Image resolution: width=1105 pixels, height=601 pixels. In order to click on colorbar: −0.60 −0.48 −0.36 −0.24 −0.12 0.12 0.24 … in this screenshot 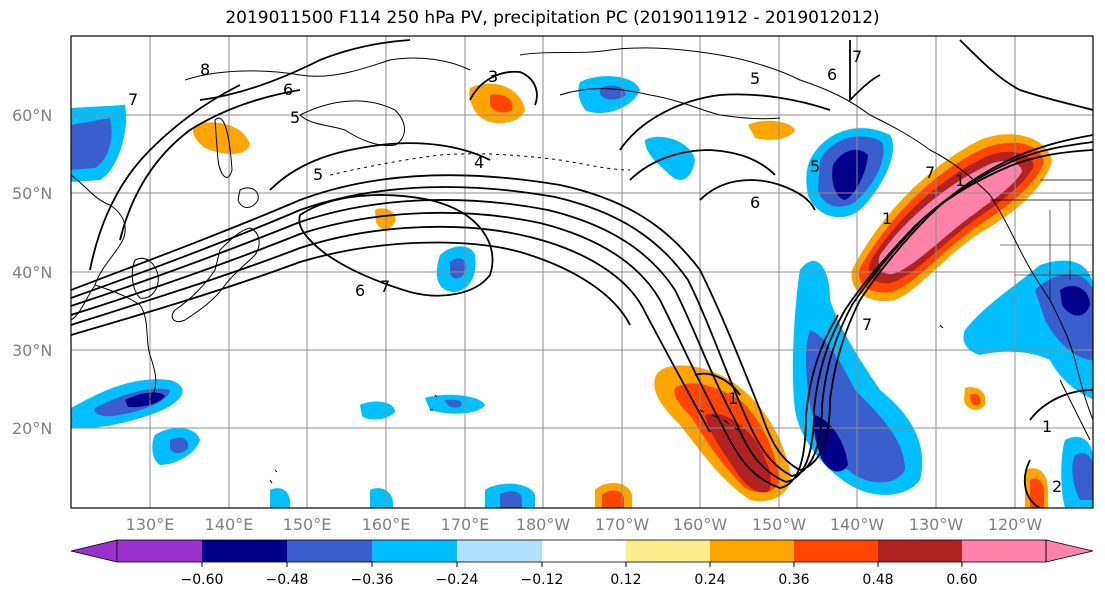, I will do `click(582, 563)`.